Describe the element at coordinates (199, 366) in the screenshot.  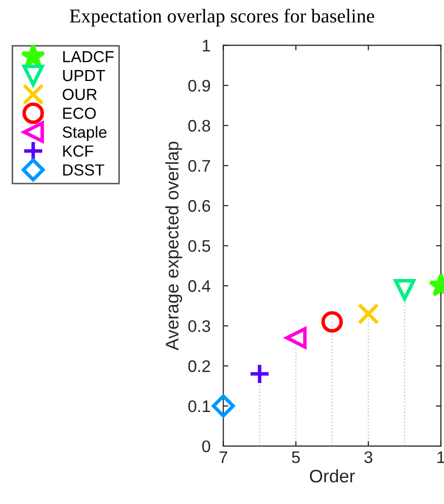
I see `y-tick-label: 0.2` at that location.